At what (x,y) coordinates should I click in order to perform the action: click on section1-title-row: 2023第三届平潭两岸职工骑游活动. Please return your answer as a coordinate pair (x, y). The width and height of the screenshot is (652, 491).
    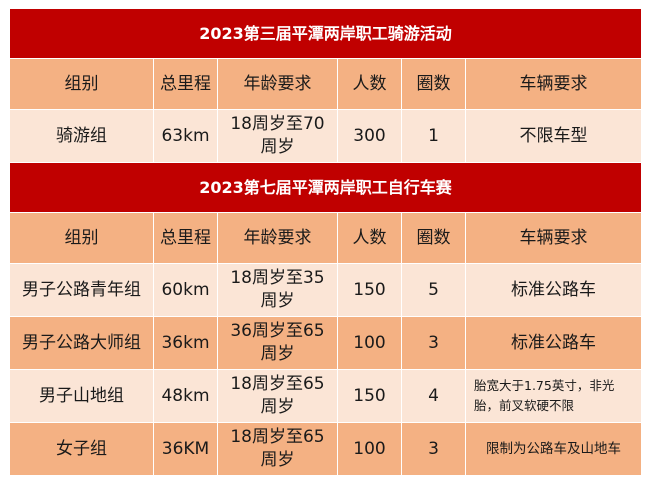
    Looking at the image, I should click on (325, 33).